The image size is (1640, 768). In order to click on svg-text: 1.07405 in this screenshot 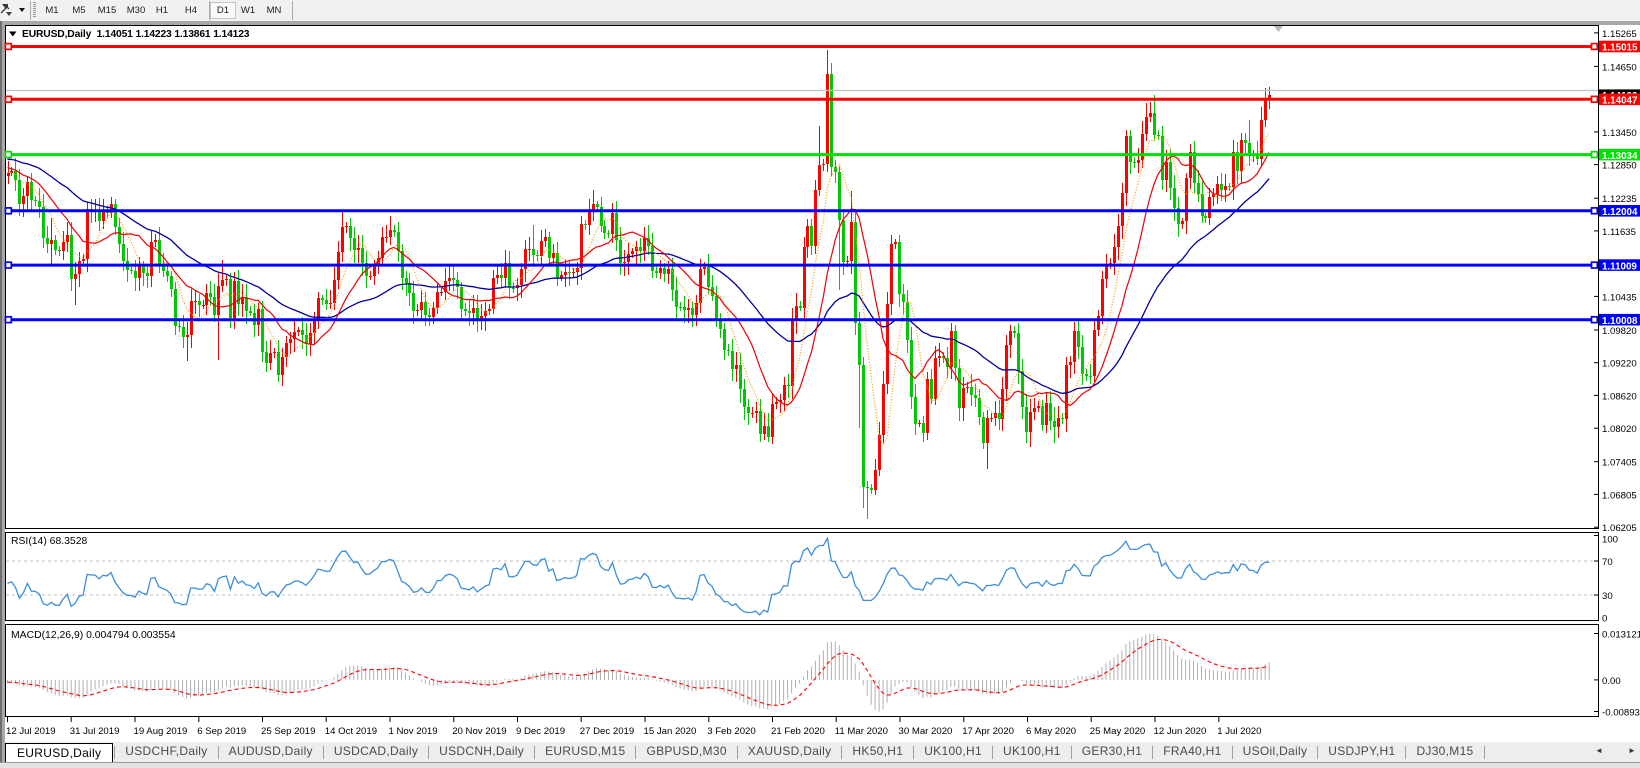, I will do `click(1619, 463)`.